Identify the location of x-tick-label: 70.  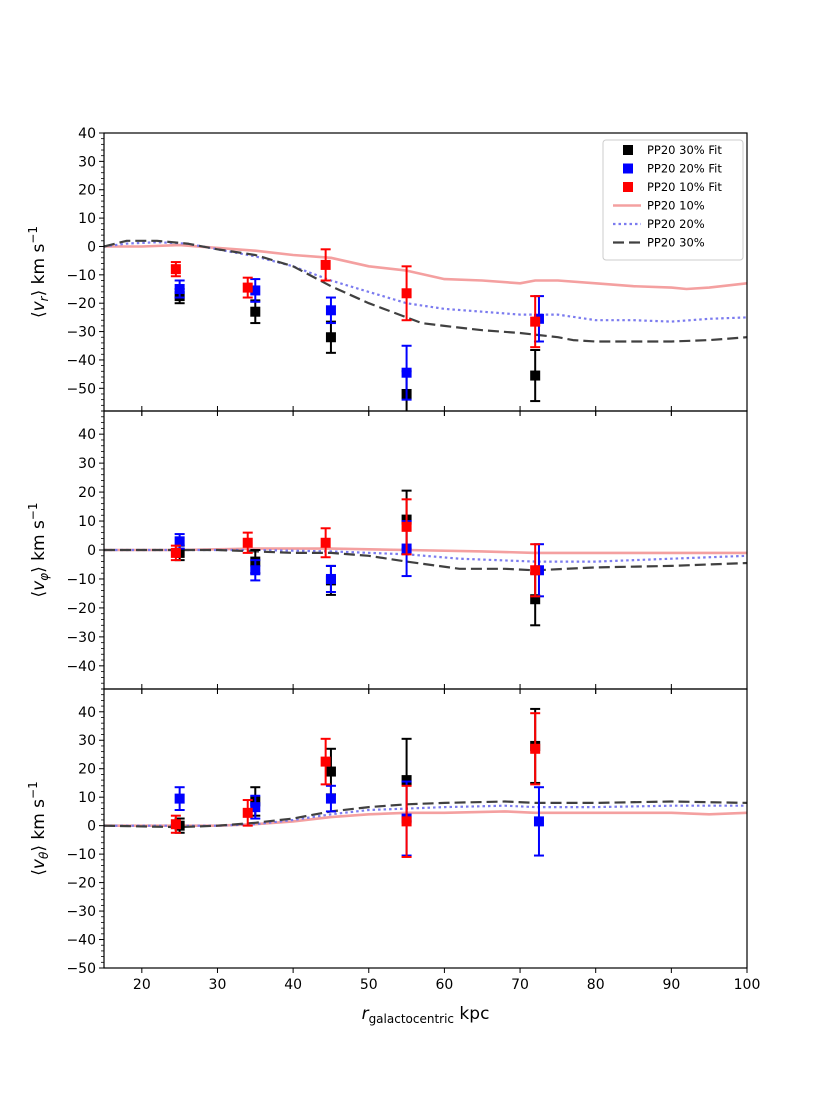
(520, 985).